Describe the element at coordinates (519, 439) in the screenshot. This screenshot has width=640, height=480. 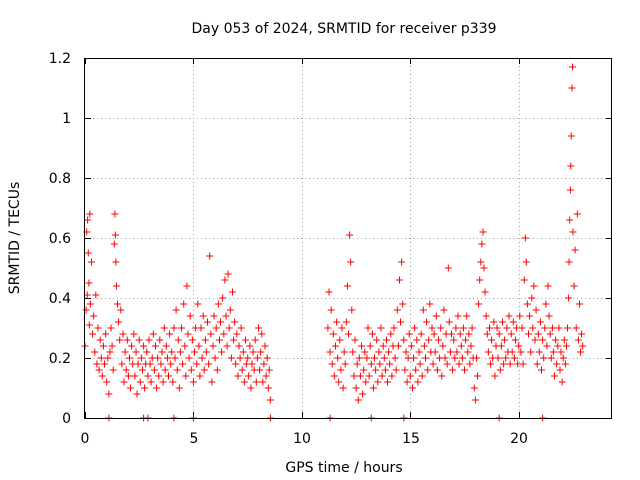
I see `x-tick-label-20: 20` at that location.